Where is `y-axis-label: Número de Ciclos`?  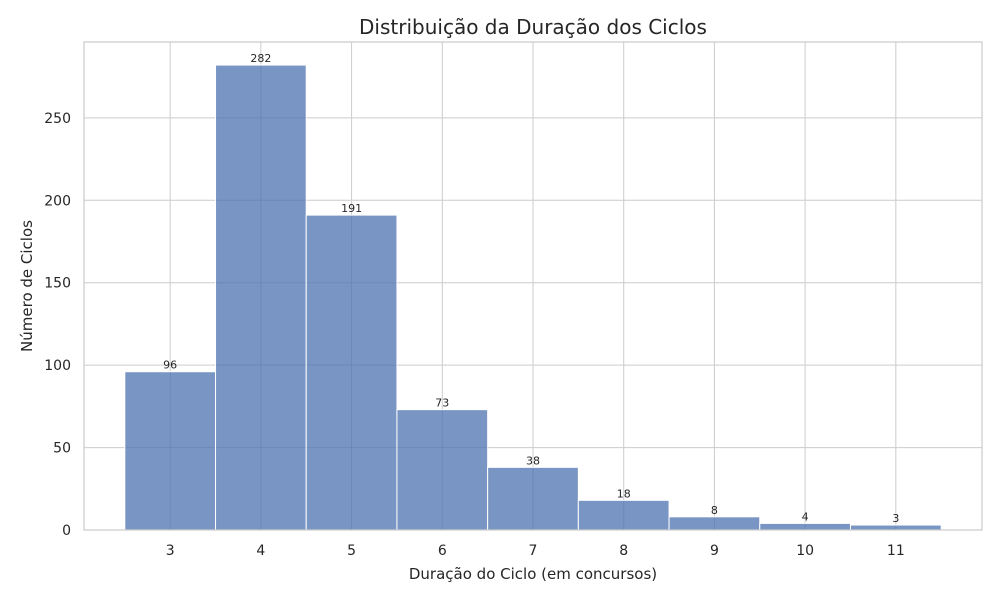 y-axis-label: Número de Ciclos is located at coordinates (27, 286).